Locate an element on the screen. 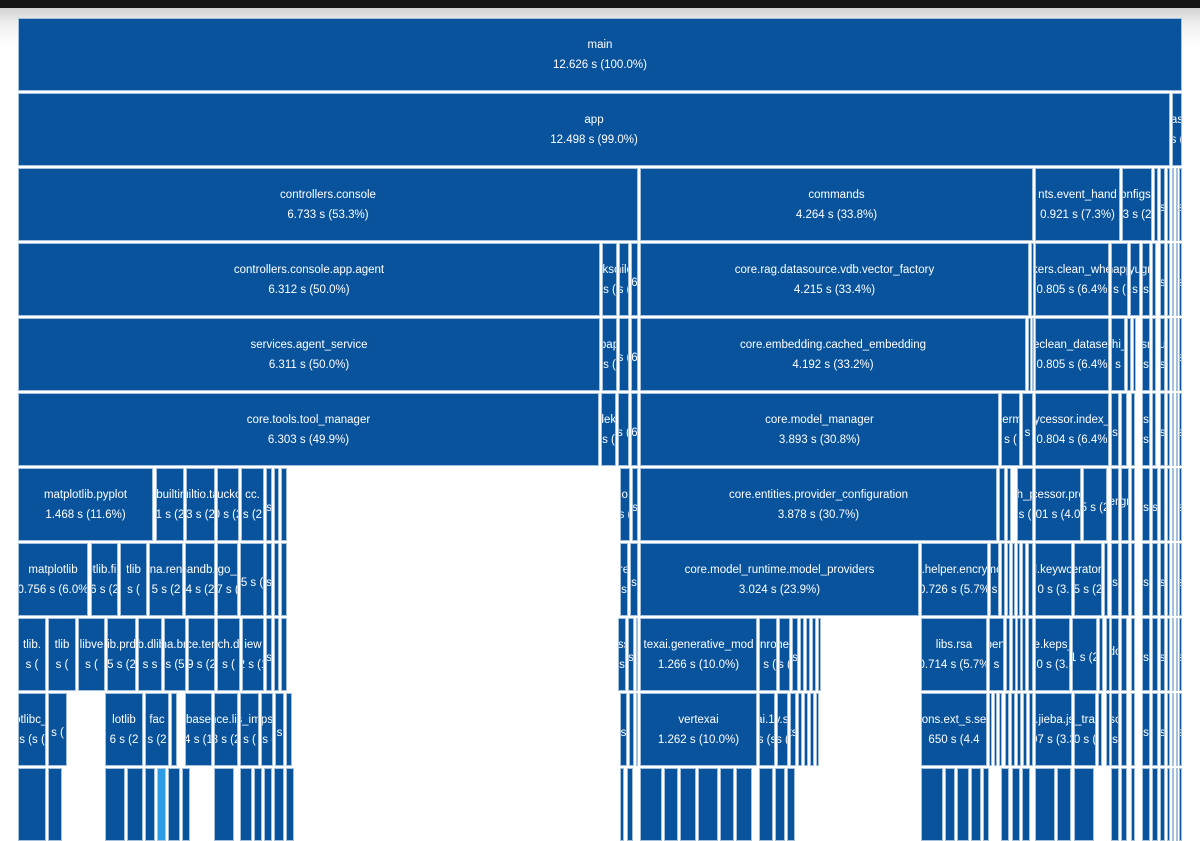 The width and height of the screenshot is (1200, 841). flame-cell: builtir 1 s (2 is located at coordinates (170, 504).